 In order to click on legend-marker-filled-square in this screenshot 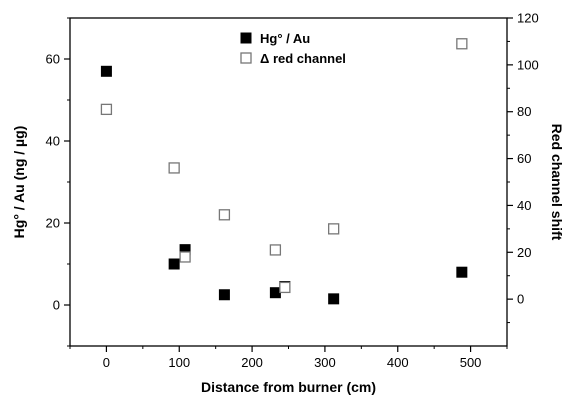, I will do `click(246, 38)`.